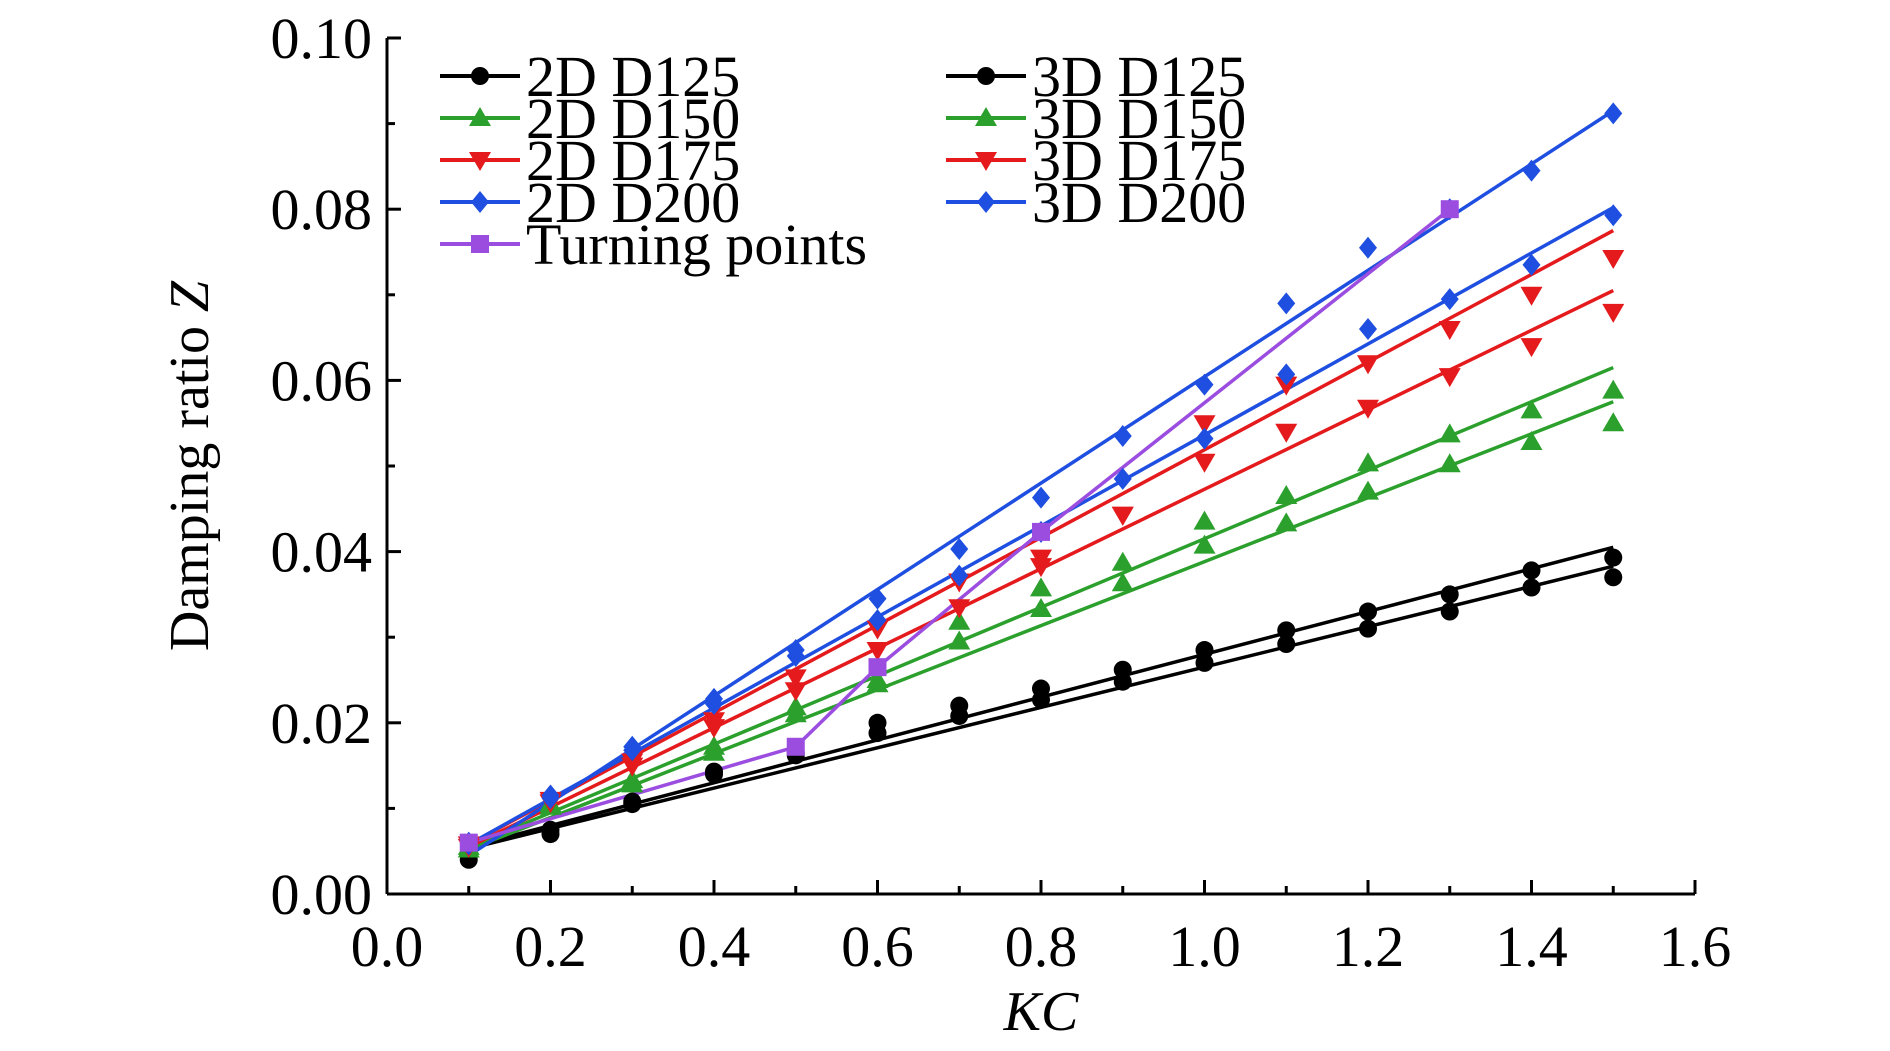  Describe the element at coordinates (550, 946) in the screenshot. I see `x-tick-label: 0.2` at that location.